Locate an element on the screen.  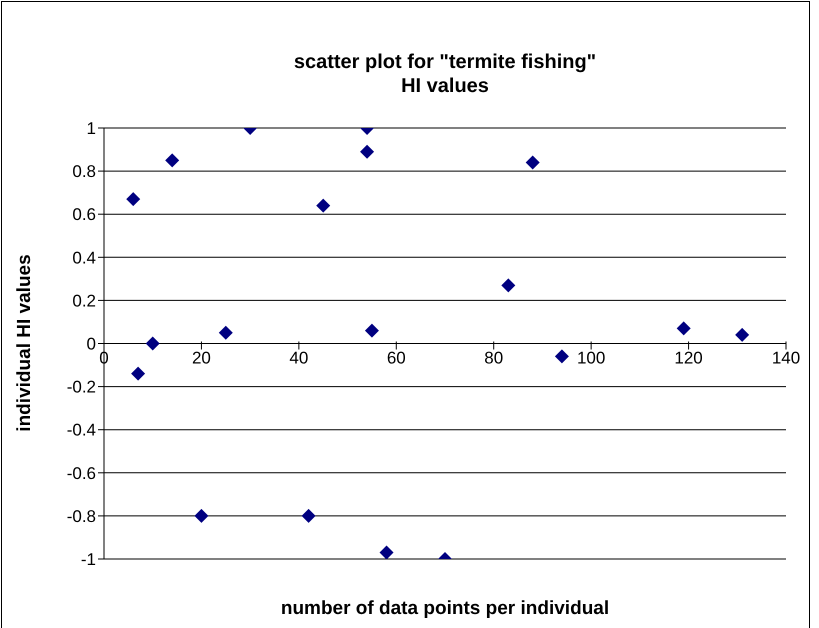
y-tick-label: 1 is located at coordinates (91, 128).